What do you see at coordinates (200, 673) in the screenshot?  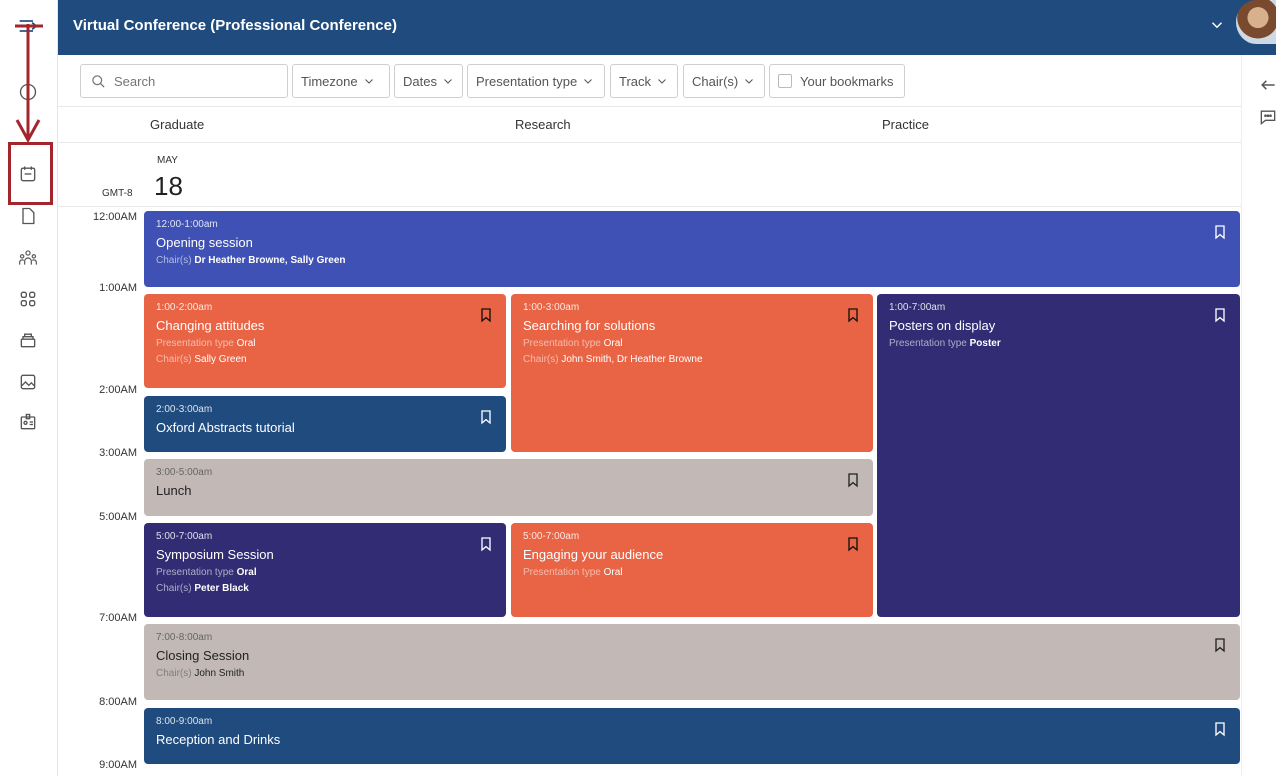 I see `session-chairs: Chair(s) John Smith` at bounding box center [200, 673].